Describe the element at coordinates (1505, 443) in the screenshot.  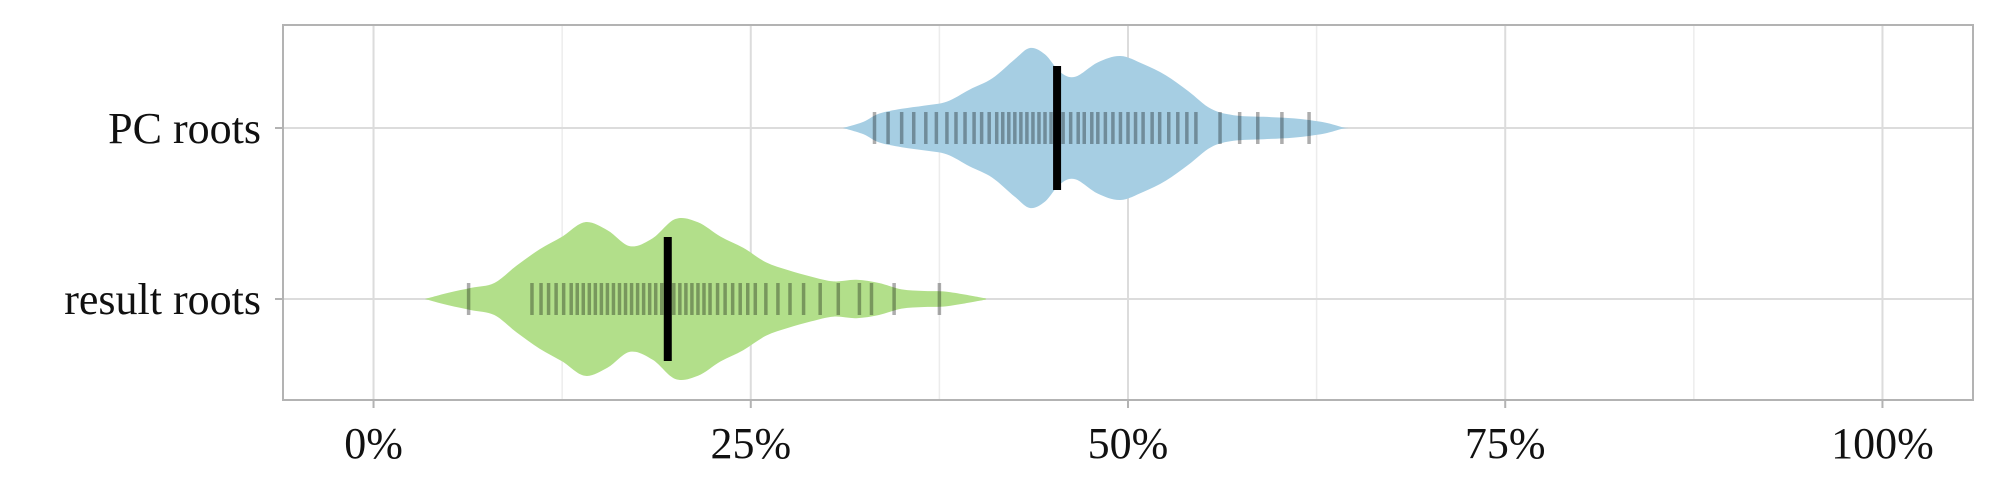
I see `x-tick-label: 75%` at that location.